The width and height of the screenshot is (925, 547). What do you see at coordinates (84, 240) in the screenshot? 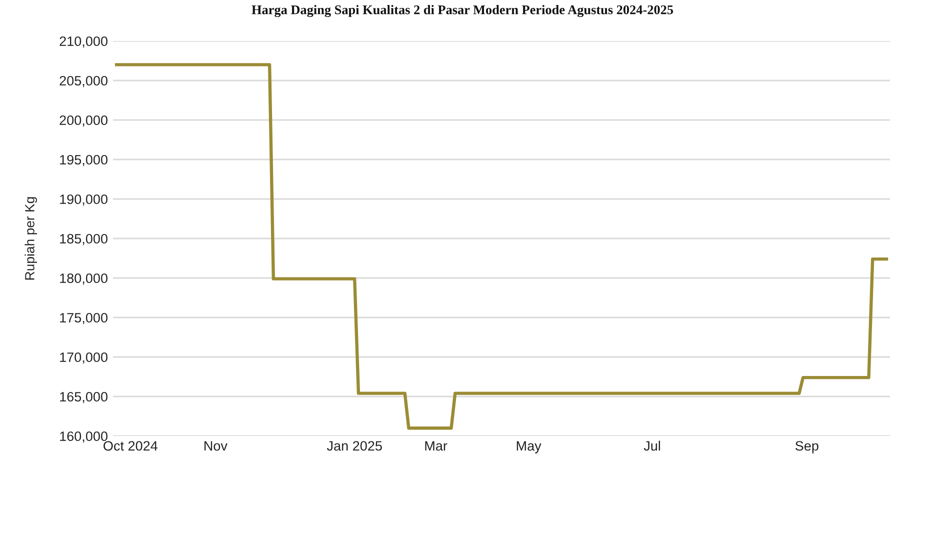
I see `y-tick-label: 185,000` at bounding box center [84, 240].